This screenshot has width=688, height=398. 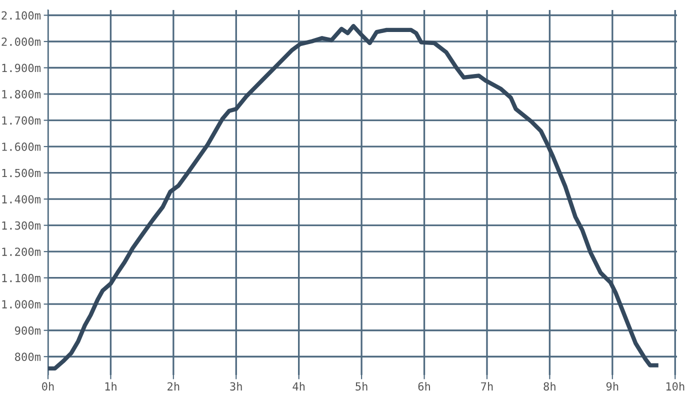 What do you see at coordinates (21, 15) in the screenshot?
I see `y-tick-label: 2.100m` at bounding box center [21, 15].